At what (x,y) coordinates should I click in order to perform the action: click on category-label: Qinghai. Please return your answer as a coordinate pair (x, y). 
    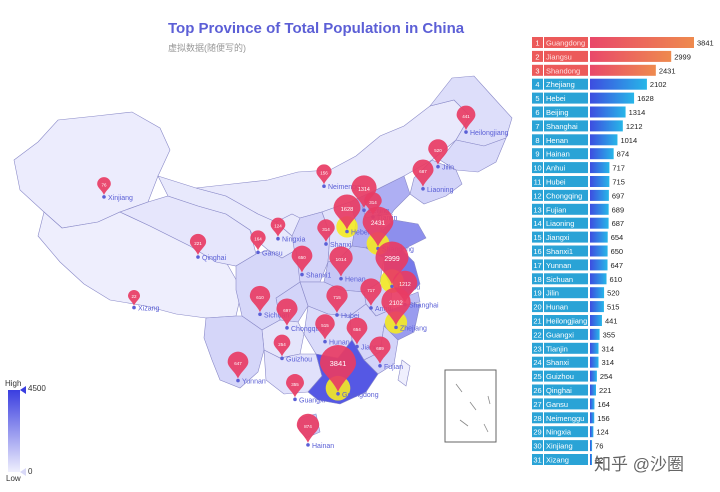
    Looking at the image, I should click on (559, 390).